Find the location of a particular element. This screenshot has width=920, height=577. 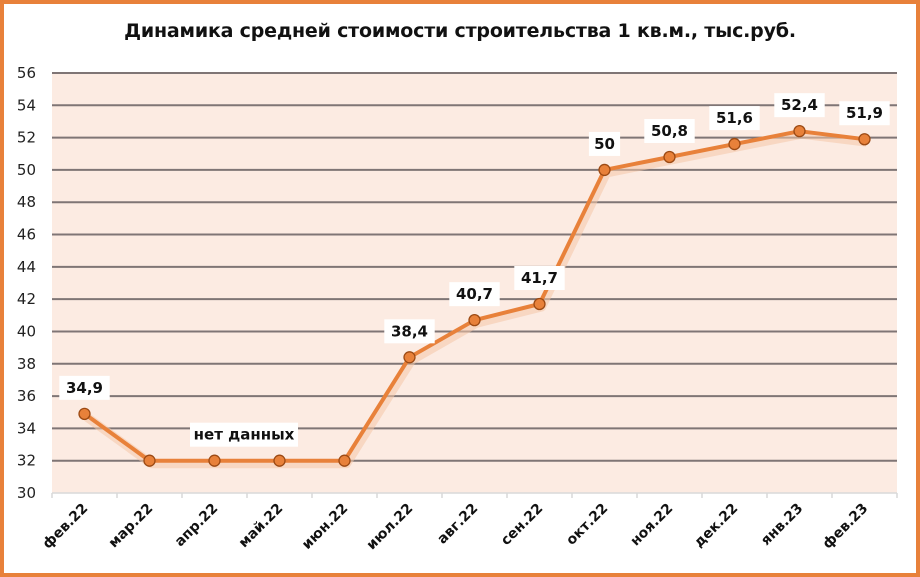

x-tick-label: янв.23 is located at coordinates (782, 525).